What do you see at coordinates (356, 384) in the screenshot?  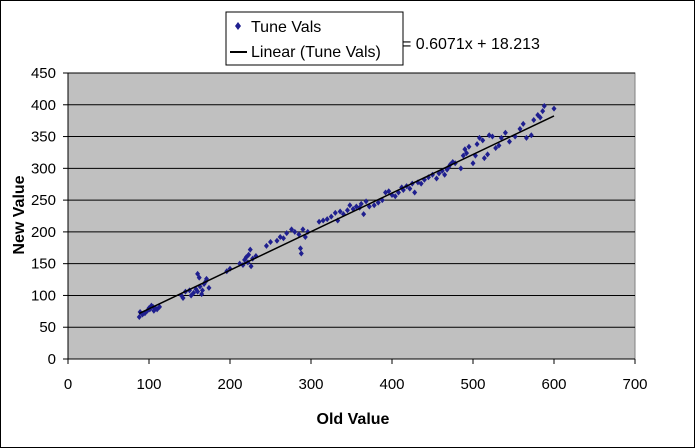 I see `x-tick-labels: 0 100 200 300 400 500 600 700` at bounding box center [356, 384].